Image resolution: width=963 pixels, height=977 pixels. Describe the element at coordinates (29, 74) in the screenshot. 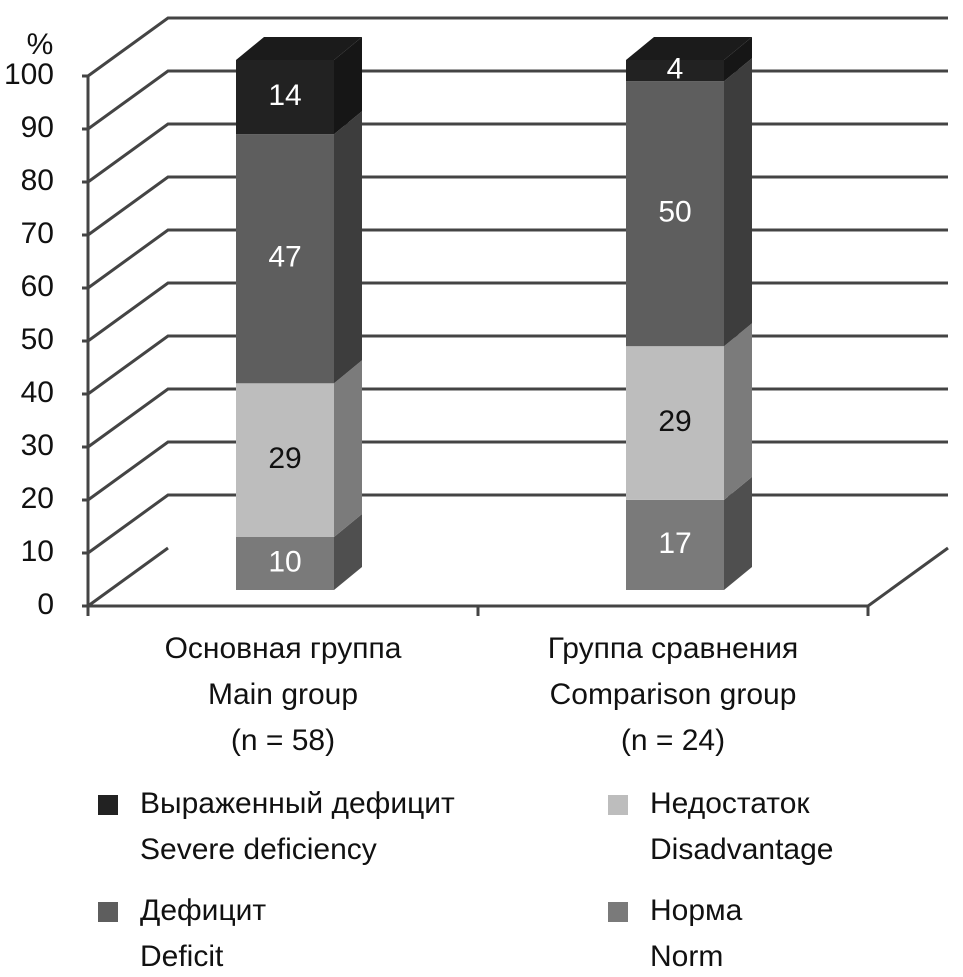

I see `y-tick-label: 100` at that location.